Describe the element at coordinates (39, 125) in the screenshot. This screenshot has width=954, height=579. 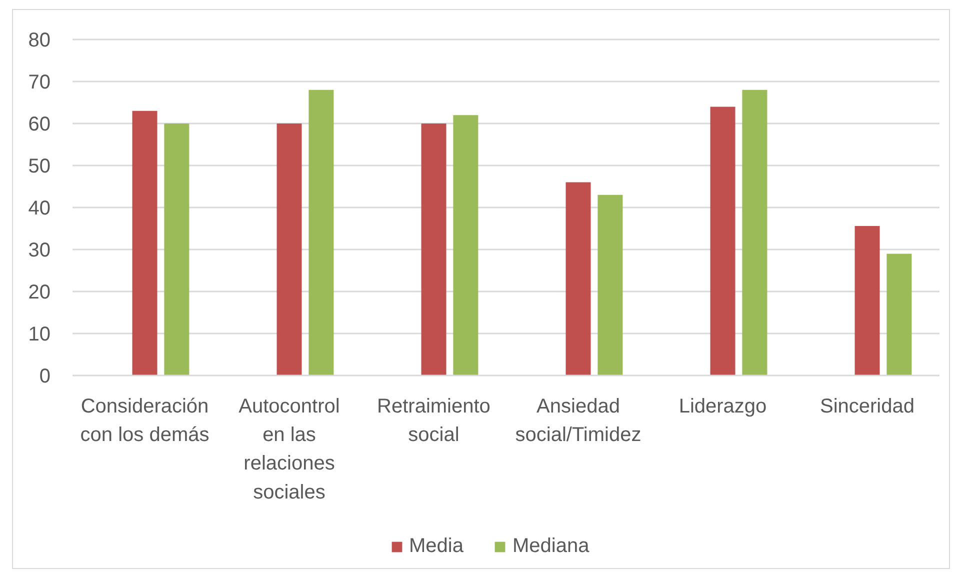
I see `y-tick-label: 60` at that location.